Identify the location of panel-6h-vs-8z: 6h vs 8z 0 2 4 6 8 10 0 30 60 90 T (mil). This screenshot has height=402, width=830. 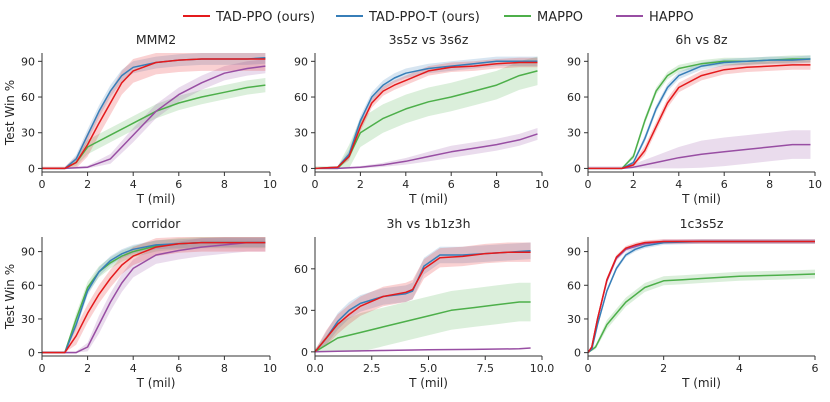
(694, 119).